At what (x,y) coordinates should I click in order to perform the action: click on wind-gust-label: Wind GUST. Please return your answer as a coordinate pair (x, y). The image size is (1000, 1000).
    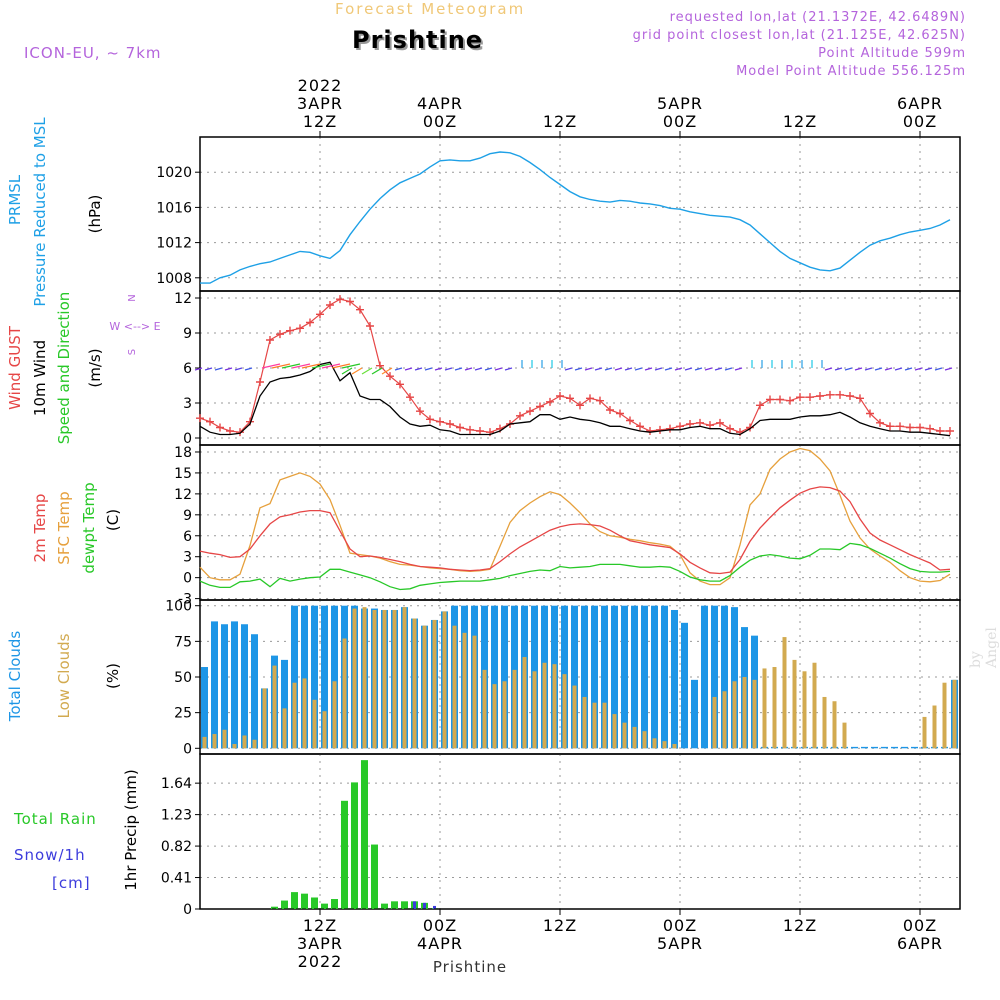
    Looking at the image, I should click on (15, 367).